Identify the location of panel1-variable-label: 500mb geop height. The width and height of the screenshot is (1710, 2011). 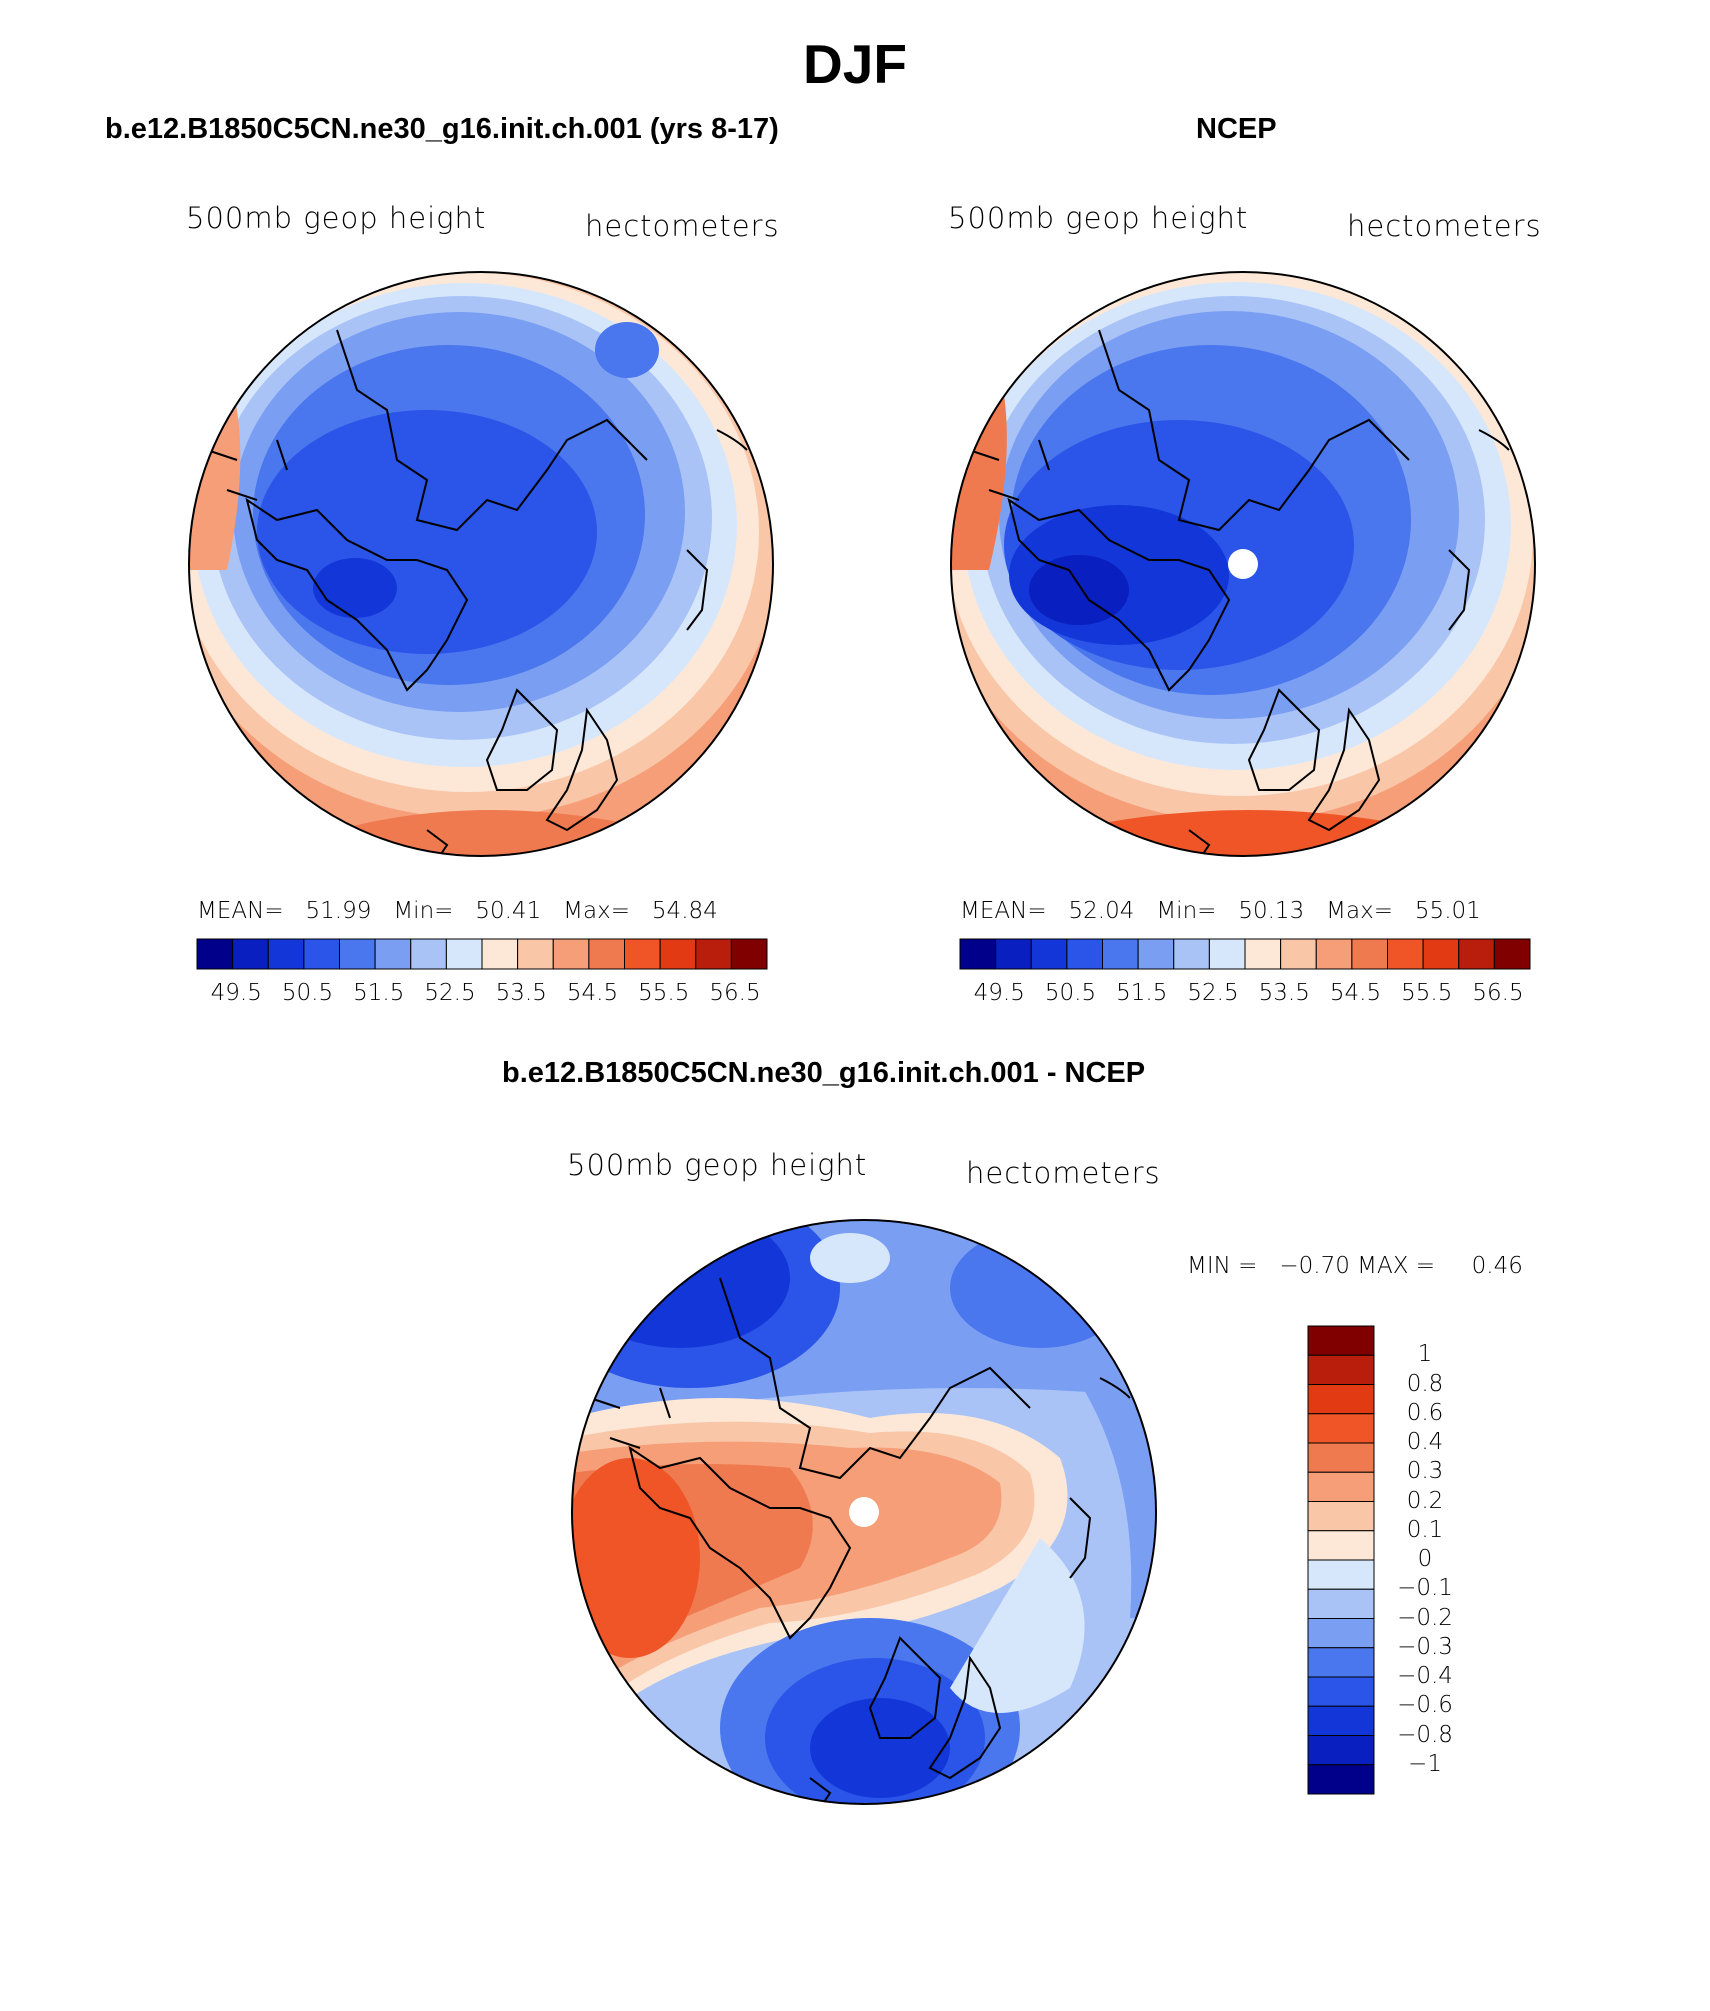
(336, 218).